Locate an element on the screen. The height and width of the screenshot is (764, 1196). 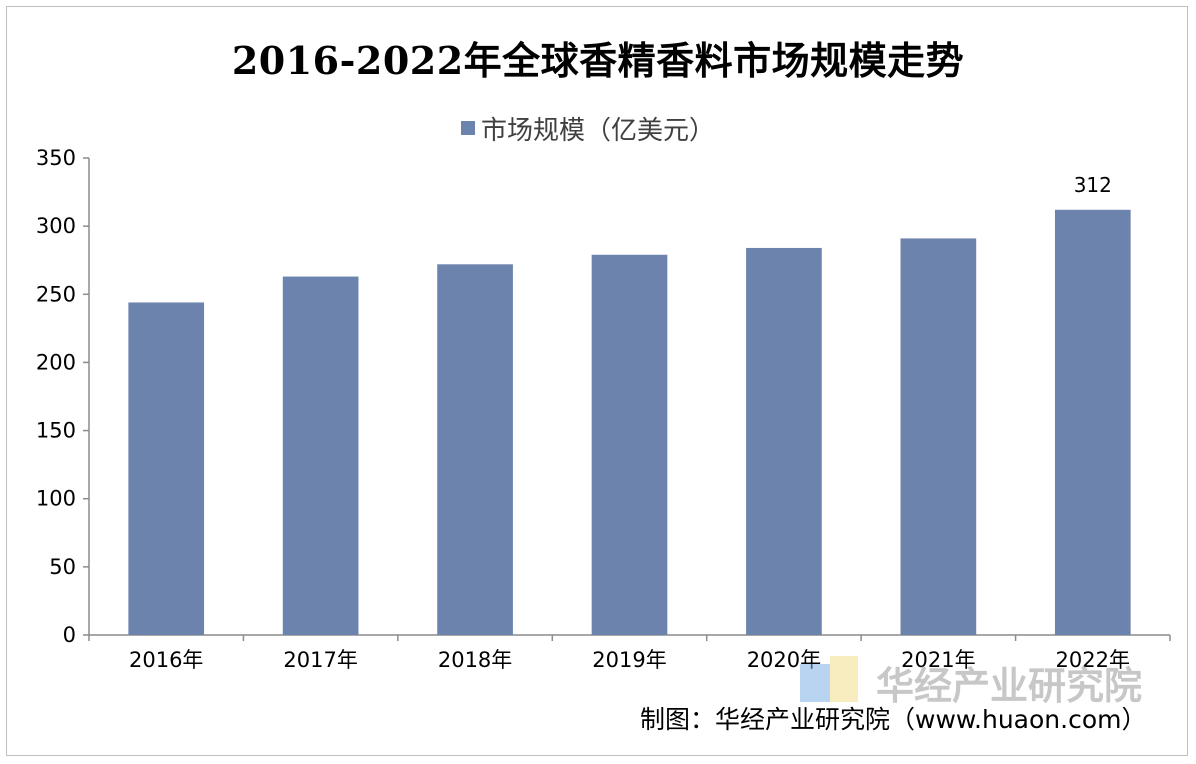
legend: 市场规模（亿美元） is located at coordinates (588, 128).